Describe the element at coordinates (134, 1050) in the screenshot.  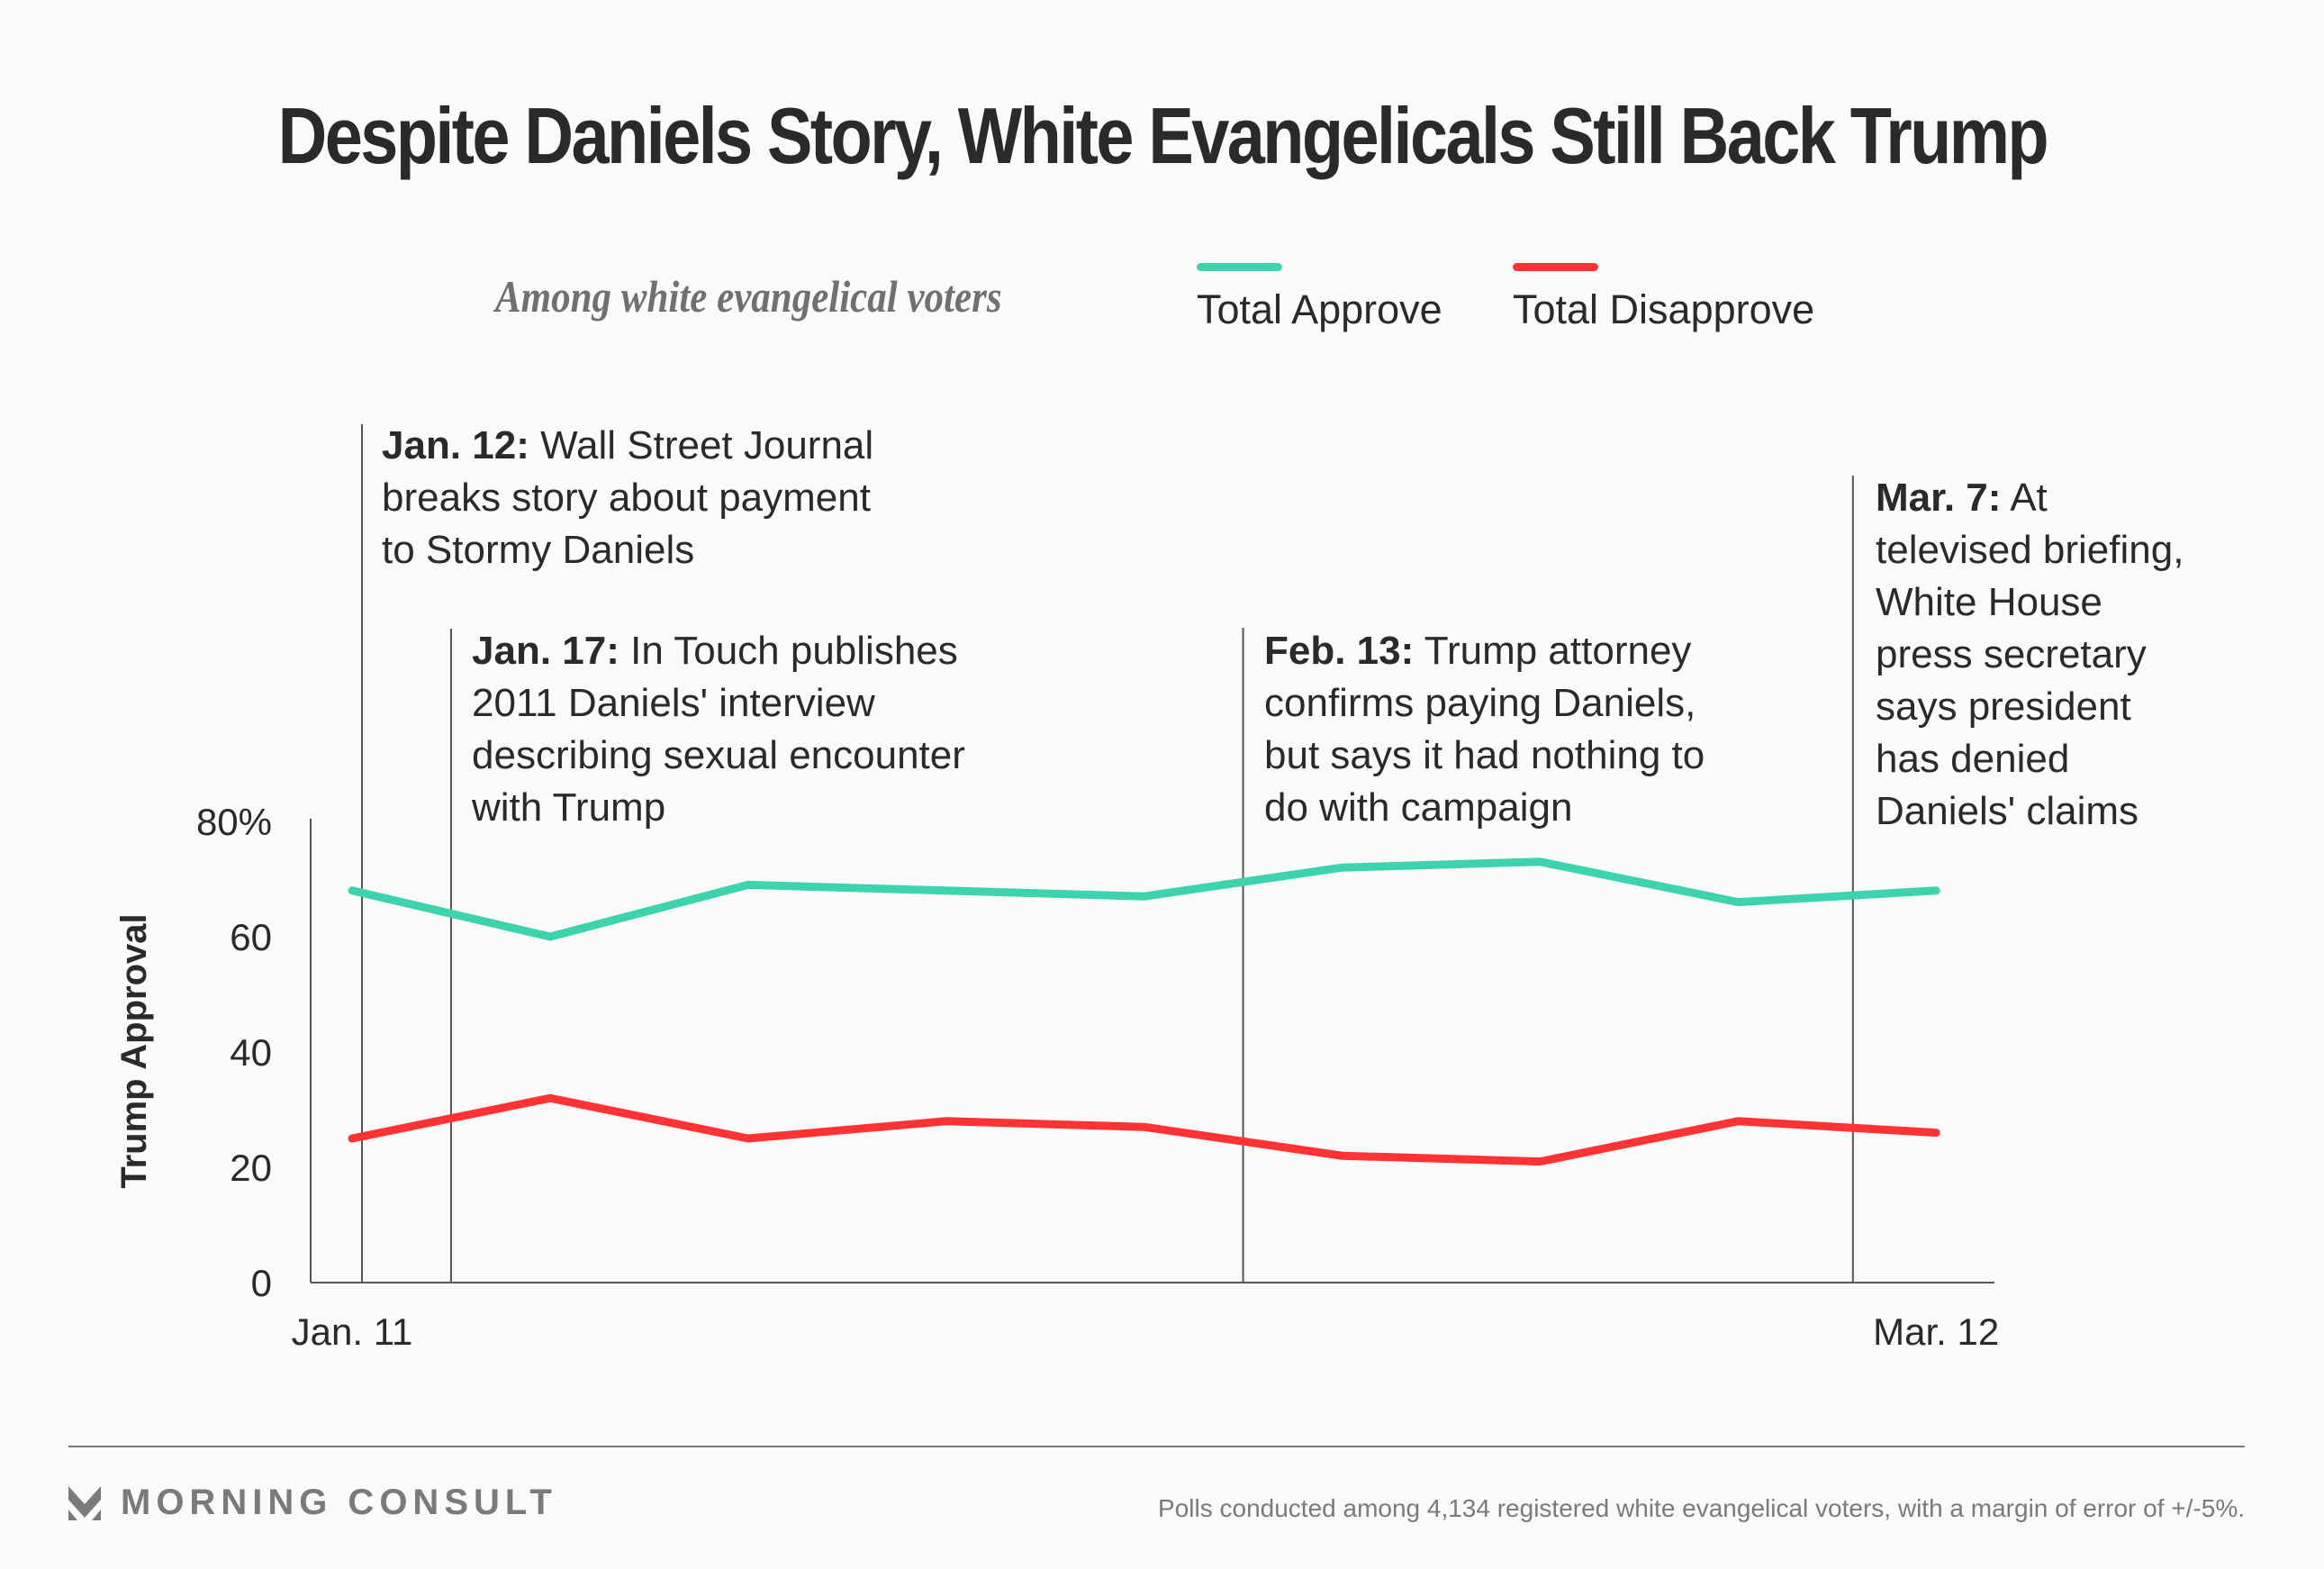
I see `y-axis-label: Trump Approval` at that location.